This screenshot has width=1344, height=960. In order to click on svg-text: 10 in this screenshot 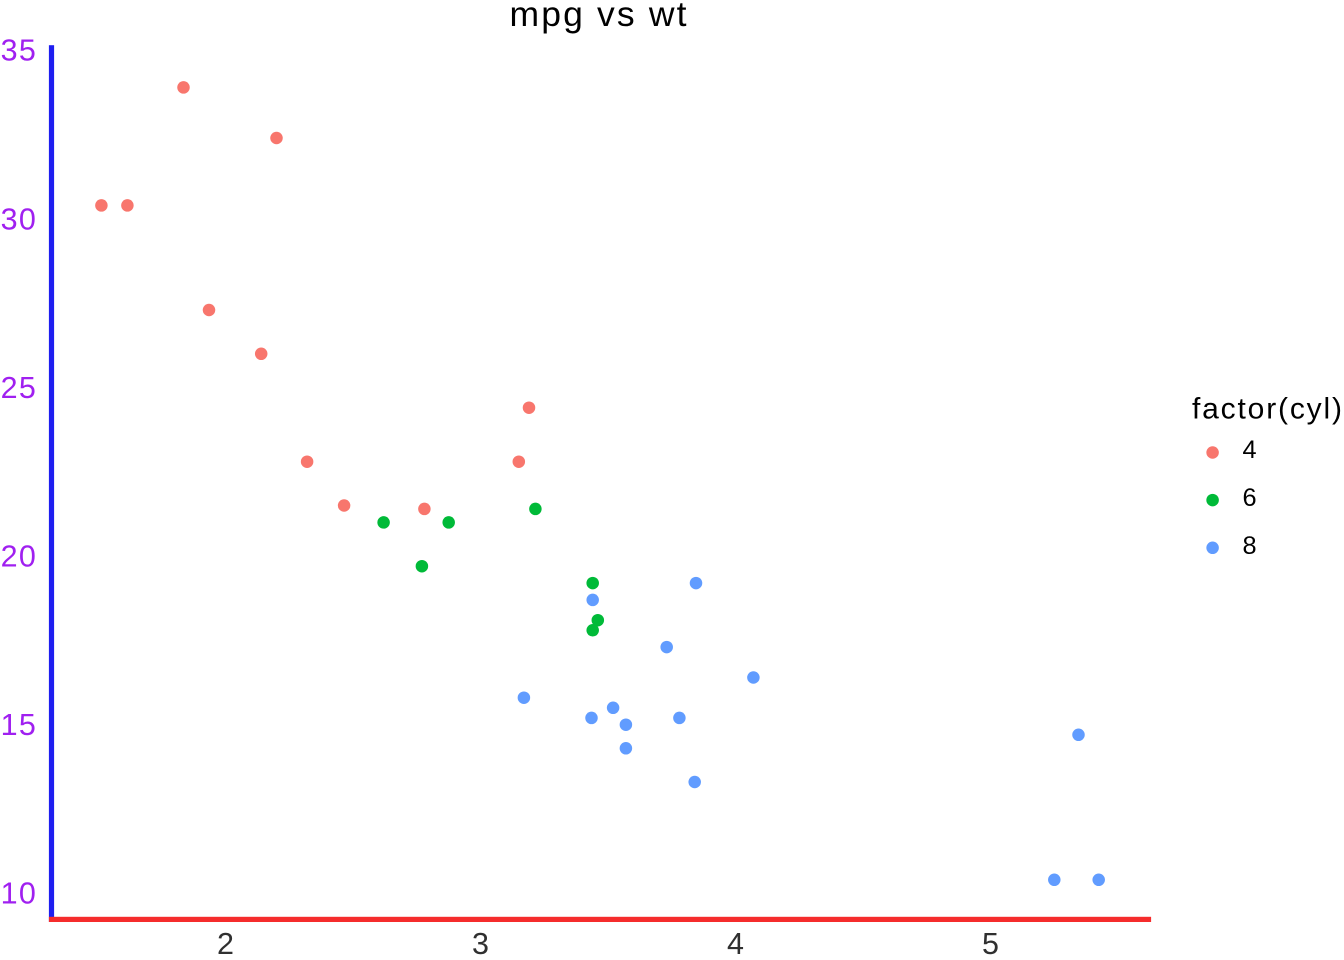, I will do `click(19, 894)`.